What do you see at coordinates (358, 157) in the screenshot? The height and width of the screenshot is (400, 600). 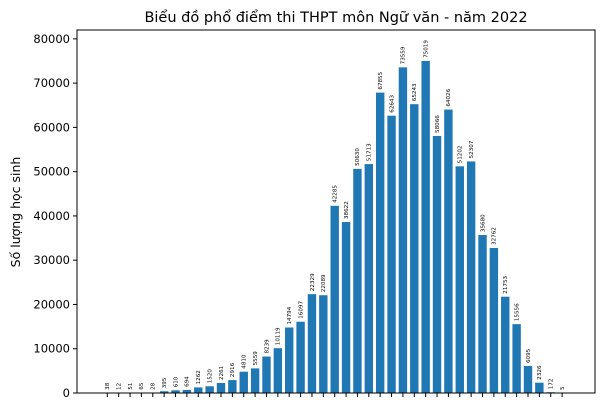 I see `bar-data-label: 50630` at bounding box center [358, 157].